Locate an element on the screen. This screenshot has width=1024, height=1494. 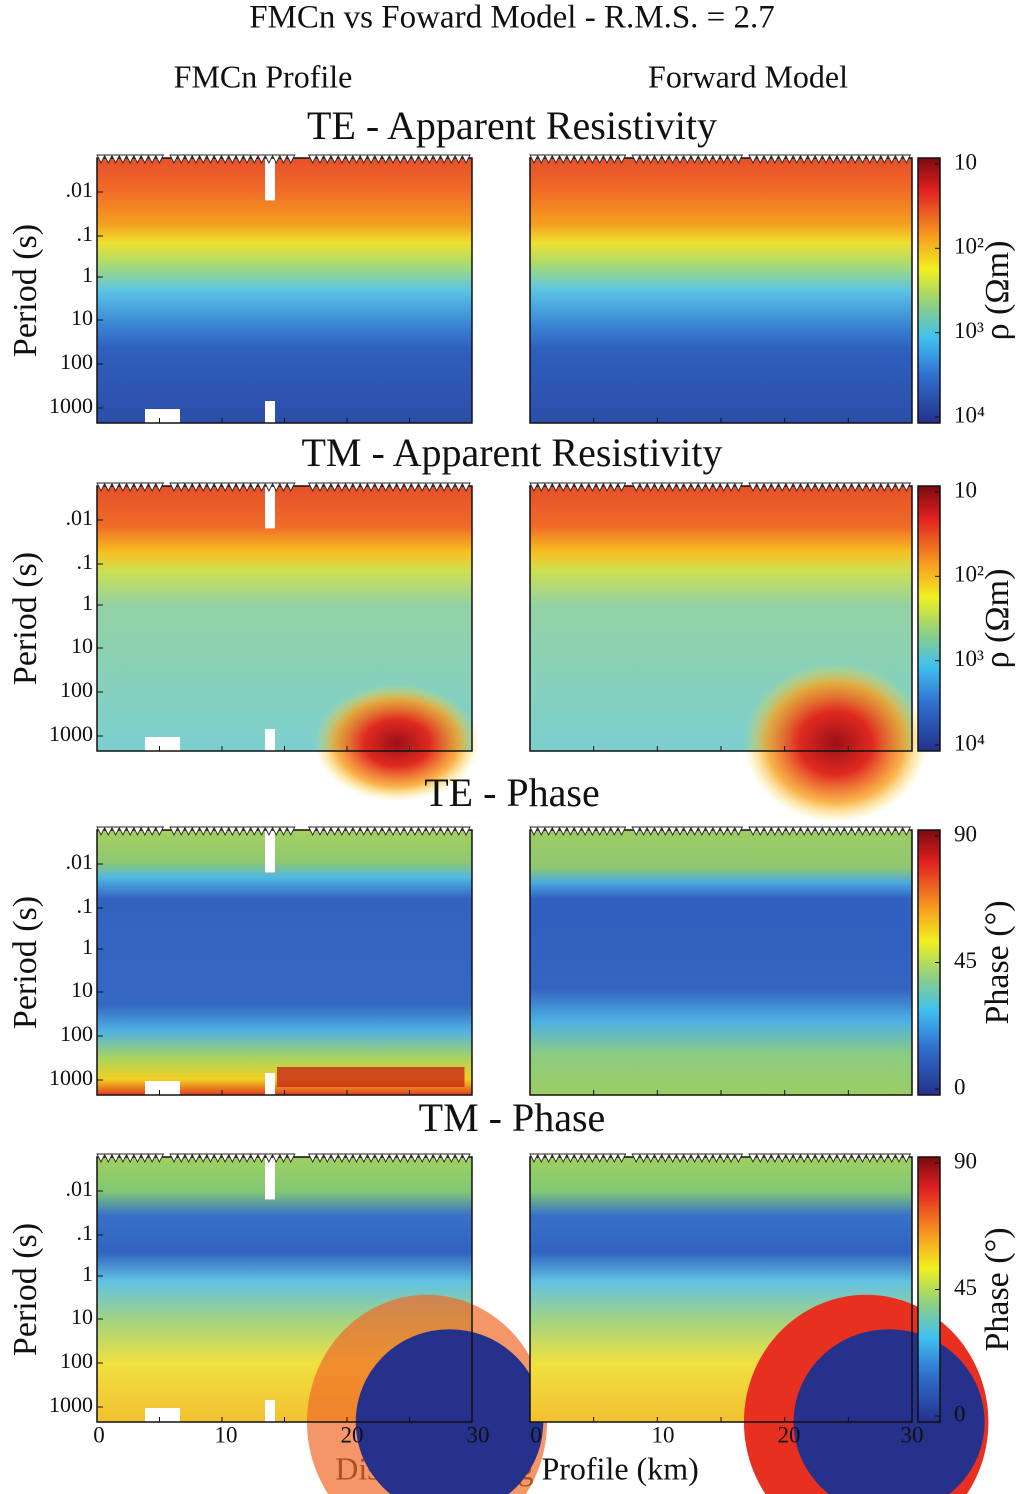
panel-title: TE - Phase is located at coordinates (512, 792).